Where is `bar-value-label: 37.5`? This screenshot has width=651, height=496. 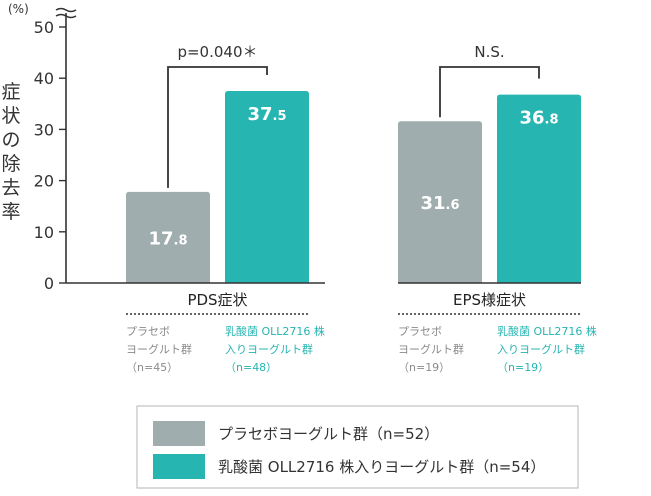
bar-value-label: 37.5 is located at coordinates (266, 114).